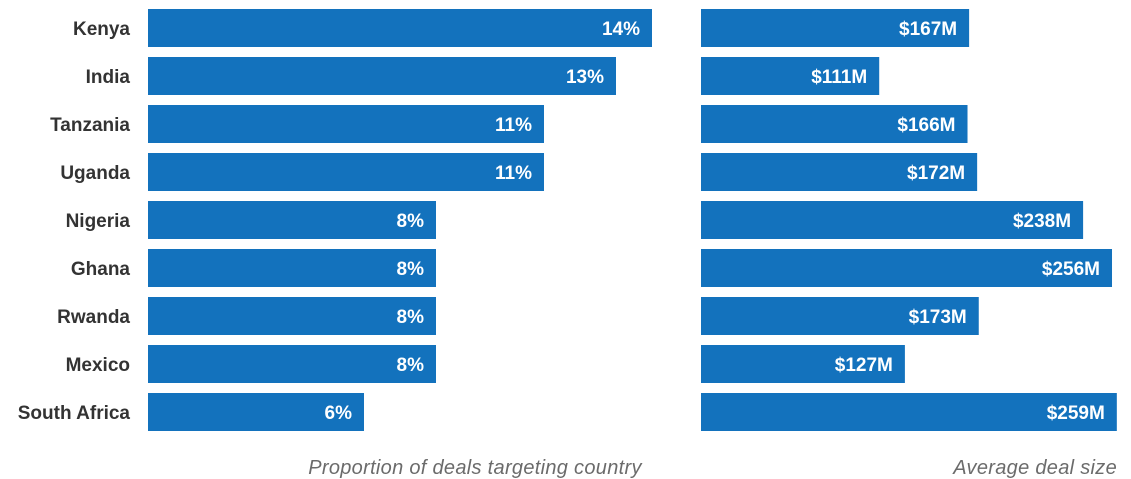 This screenshot has width=1131, height=479. What do you see at coordinates (1071, 269) in the screenshot?
I see `data-label-deal-size: $256M` at bounding box center [1071, 269].